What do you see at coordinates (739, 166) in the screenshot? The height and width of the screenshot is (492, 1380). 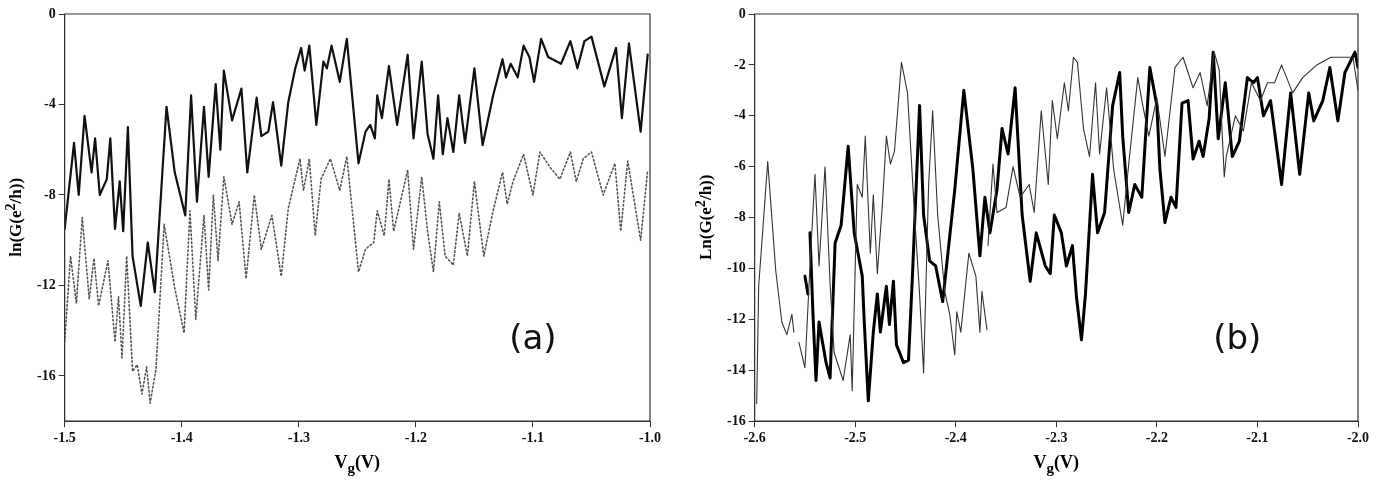 I see `y-tick-label: -6` at bounding box center [739, 166].